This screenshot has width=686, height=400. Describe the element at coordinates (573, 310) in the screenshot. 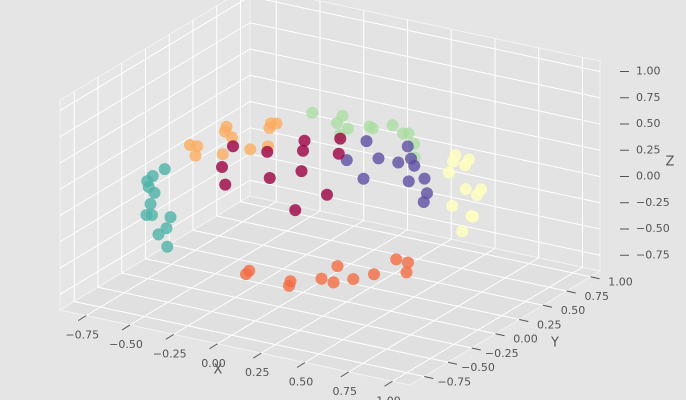

I see `y-tick-label: 0.50` at that location.